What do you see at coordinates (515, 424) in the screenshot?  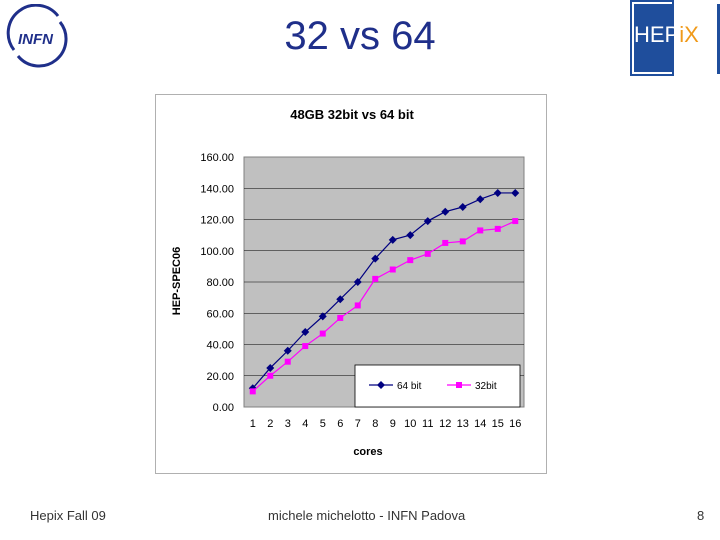 I see `x-tick-label: 16` at bounding box center [515, 424].